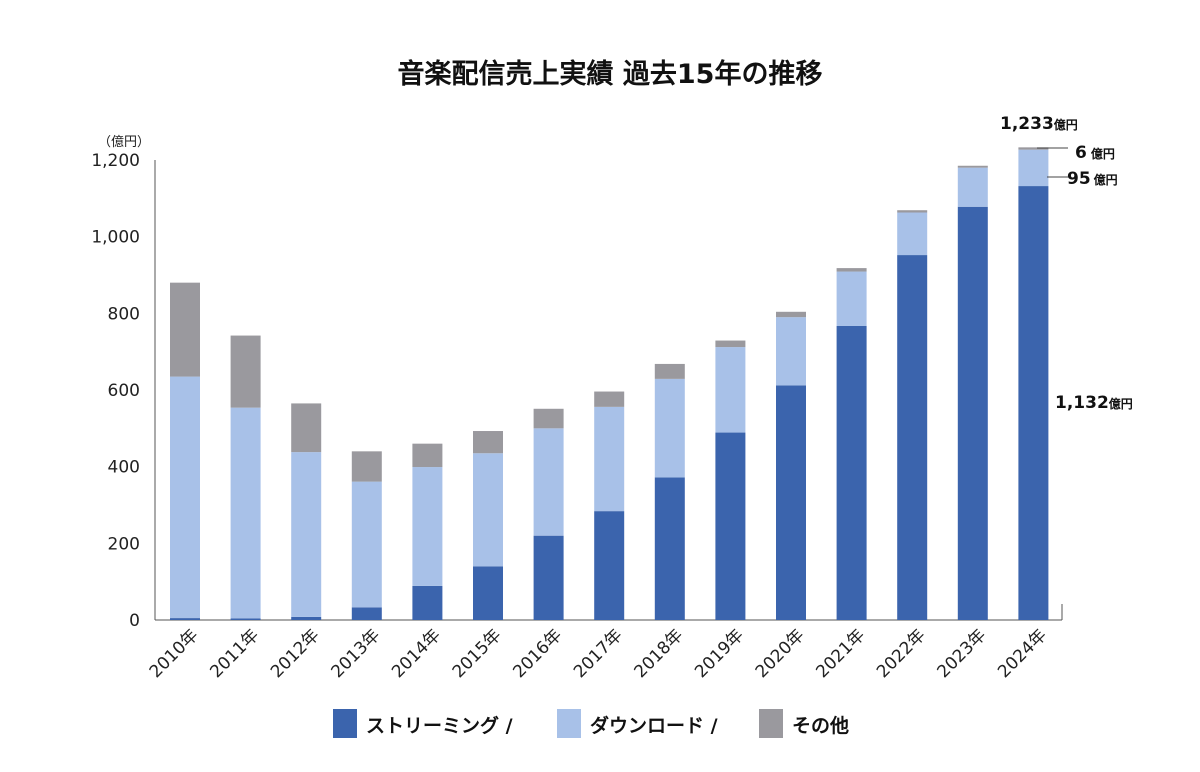 Image resolution: width=1200 pixels, height=772 pixels. Describe the element at coordinates (234, 653) in the screenshot. I see `x-tick-label: 2011年` at that location.